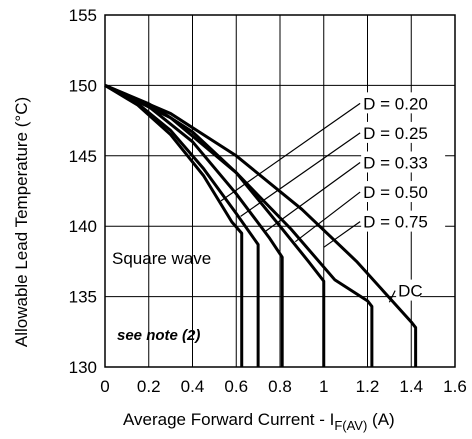 The image size is (472, 439). I want to click on y-tick-label: 145, so click(83, 156).